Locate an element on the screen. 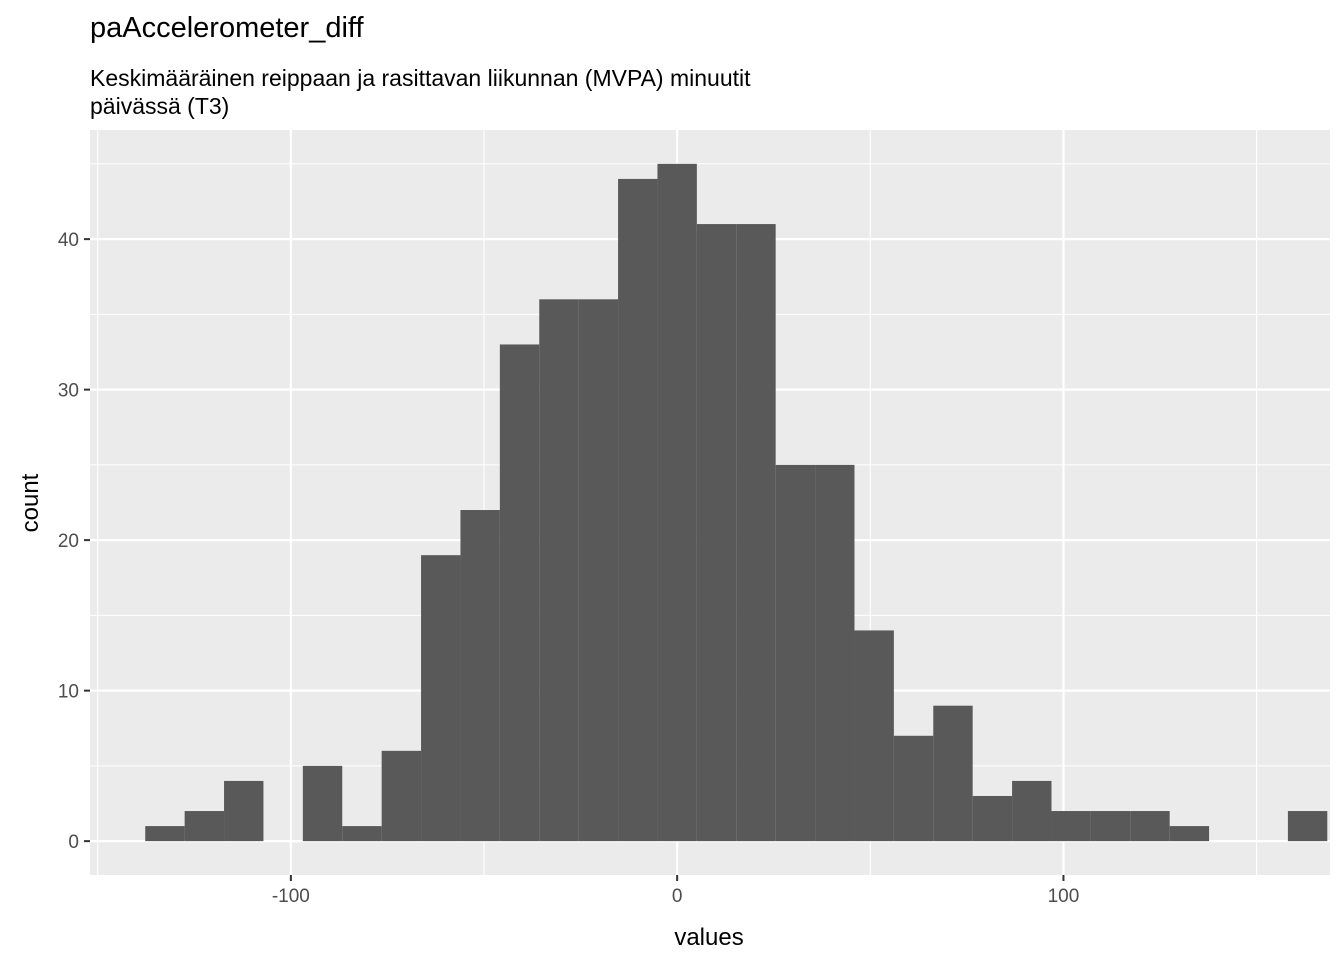  chart-subtitle-line-2: päivässä (T3) is located at coordinates (160, 106).